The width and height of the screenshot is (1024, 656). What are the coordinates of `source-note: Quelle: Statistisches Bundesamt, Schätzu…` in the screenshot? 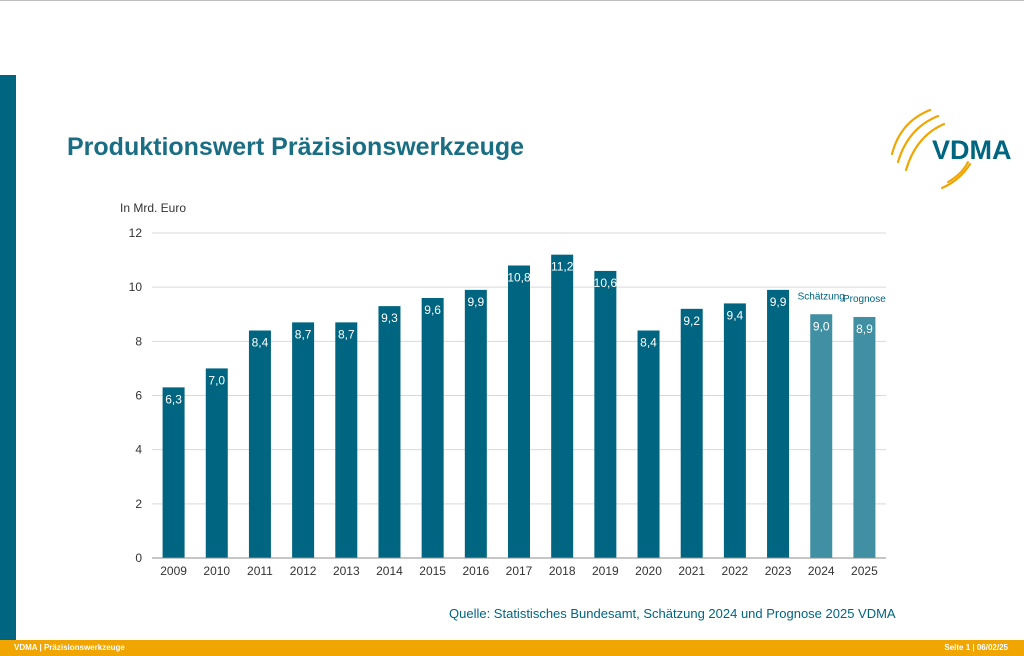 It's located at (672, 613).